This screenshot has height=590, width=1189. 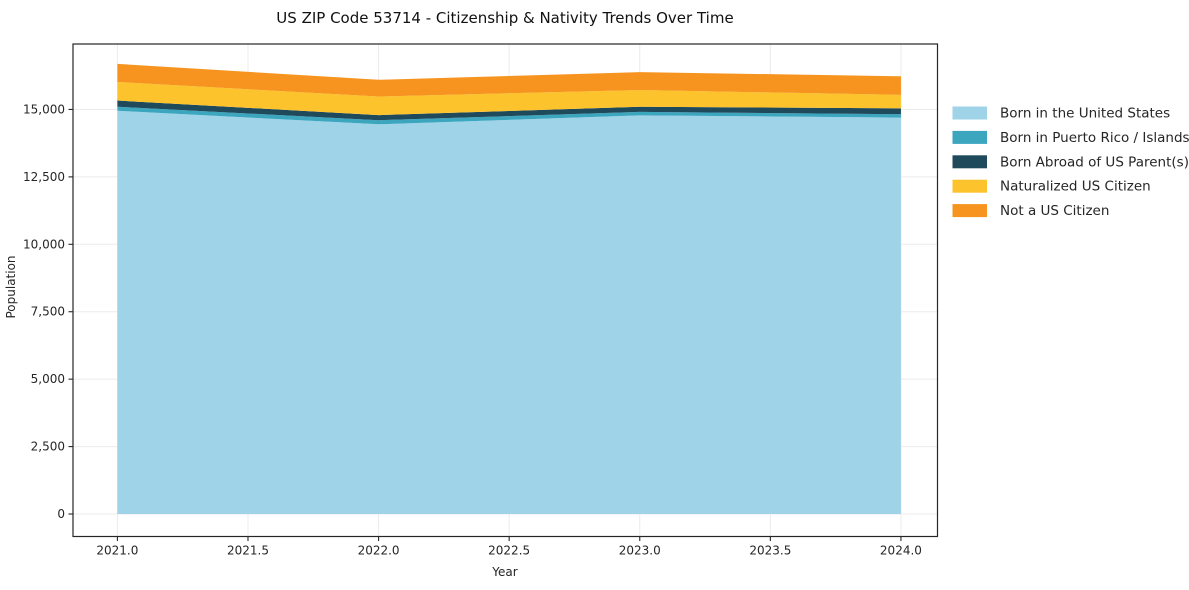 What do you see at coordinates (11, 286) in the screenshot?
I see `y-axis-label: Population` at bounding box center [11, 286].